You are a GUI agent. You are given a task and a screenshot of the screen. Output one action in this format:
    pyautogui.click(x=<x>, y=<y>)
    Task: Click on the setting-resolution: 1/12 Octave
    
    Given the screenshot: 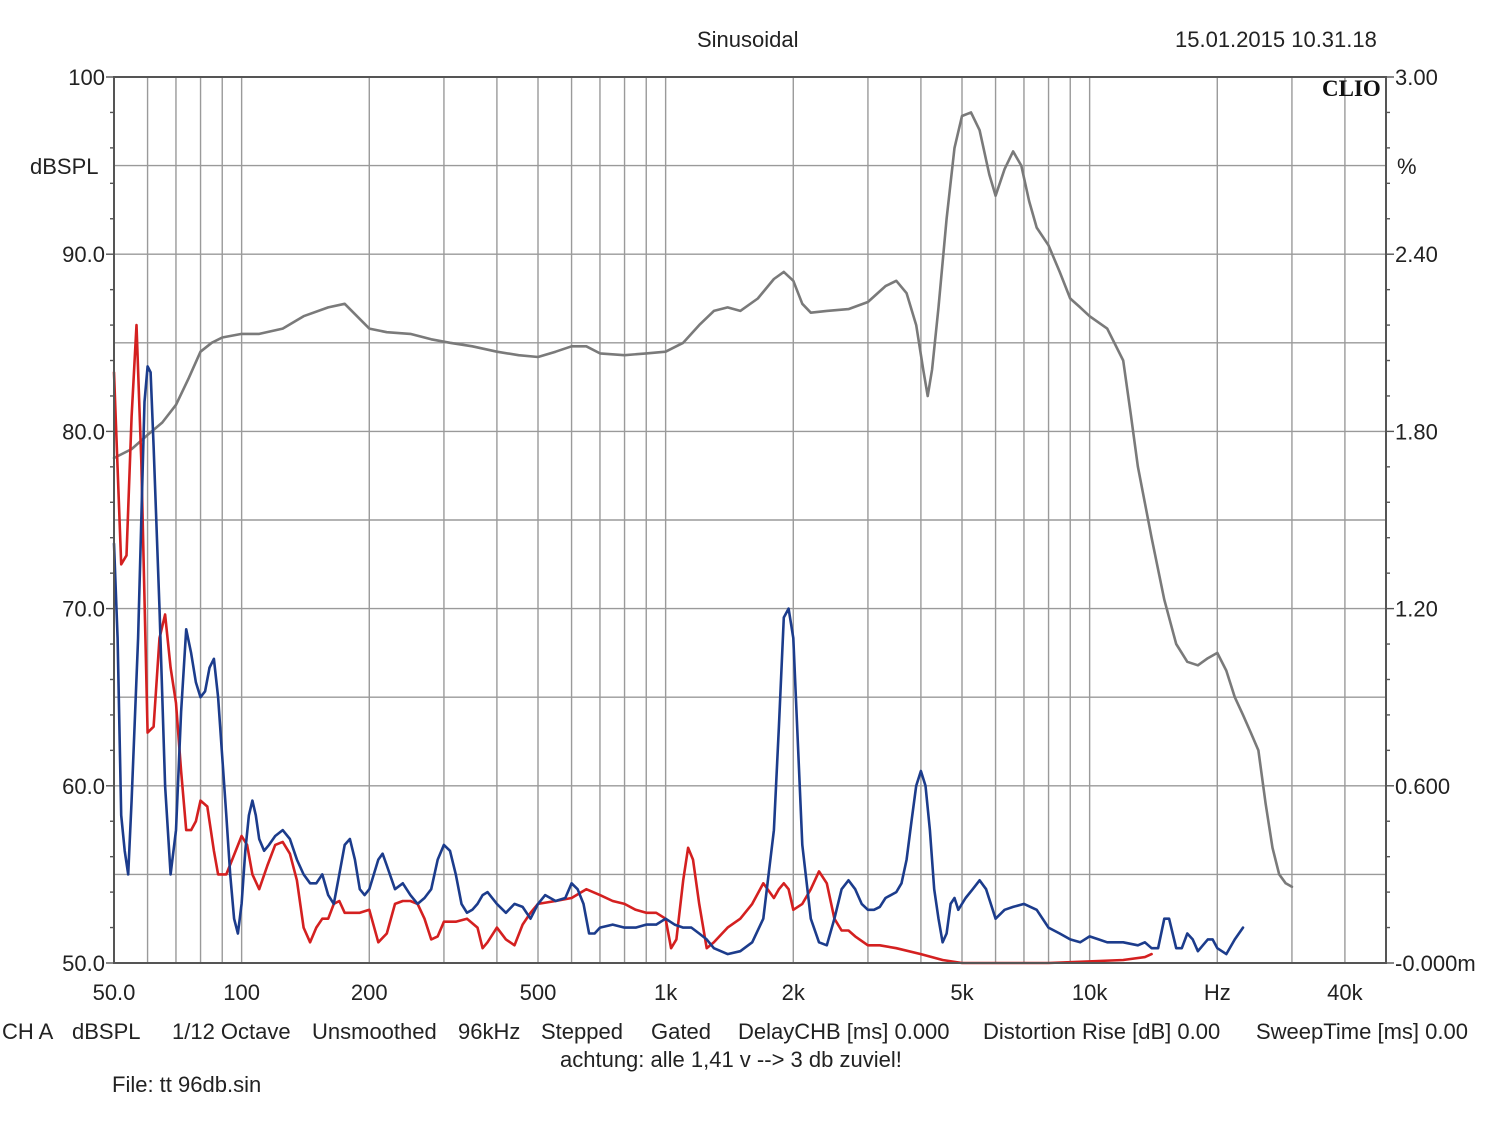 What is the action you would take?
    pyautogui.click(x=231, y=1031)
    